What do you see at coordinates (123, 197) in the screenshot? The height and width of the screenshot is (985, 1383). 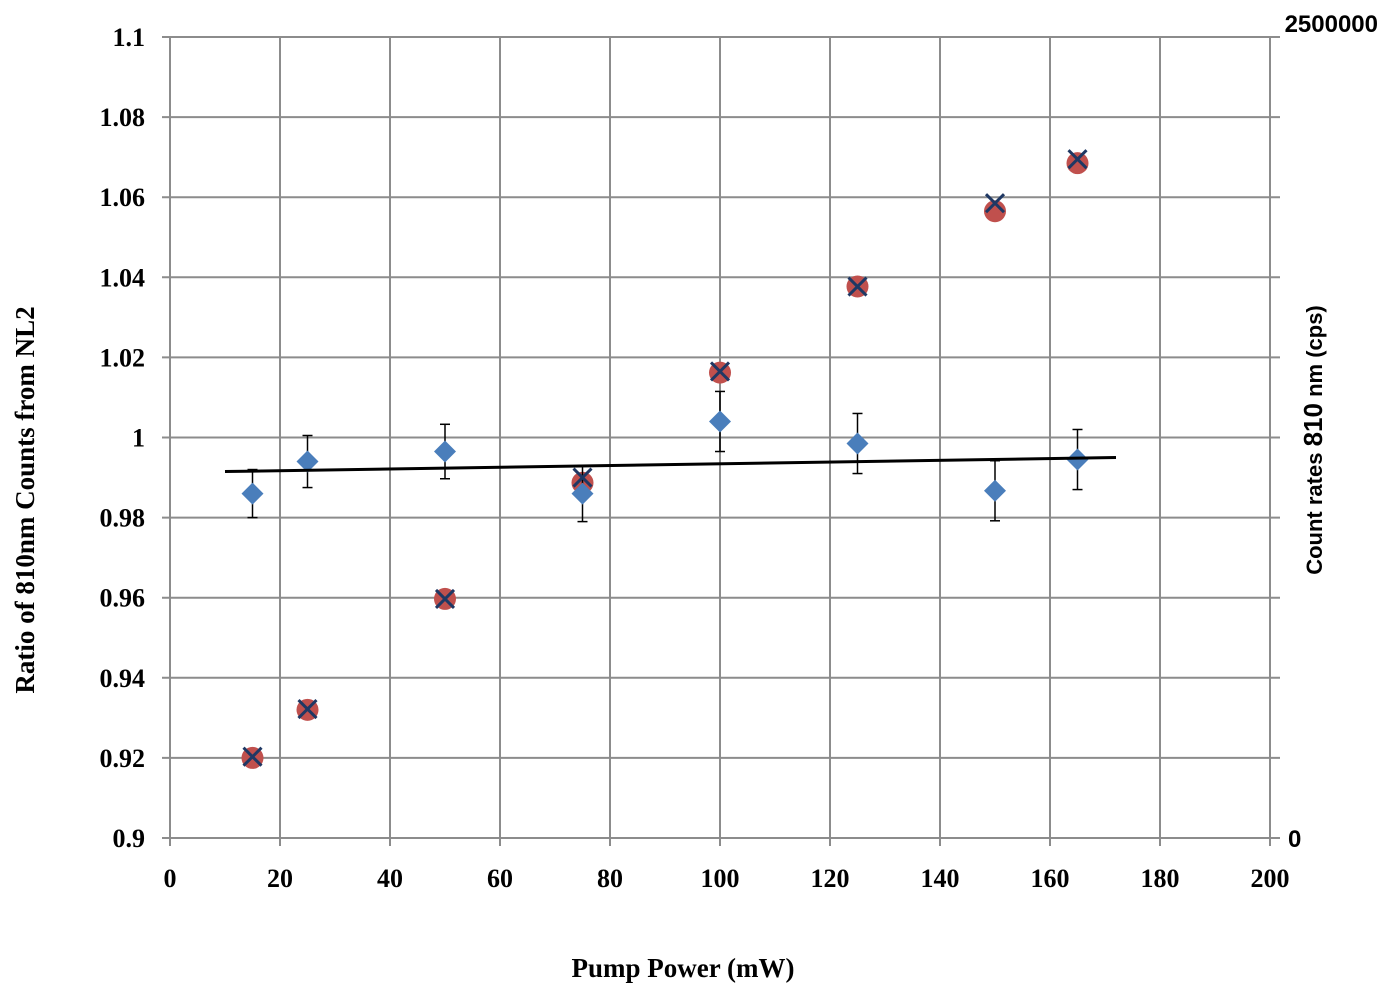 I see `y-tick-label: 1.06` at bounding box center [123, 197].